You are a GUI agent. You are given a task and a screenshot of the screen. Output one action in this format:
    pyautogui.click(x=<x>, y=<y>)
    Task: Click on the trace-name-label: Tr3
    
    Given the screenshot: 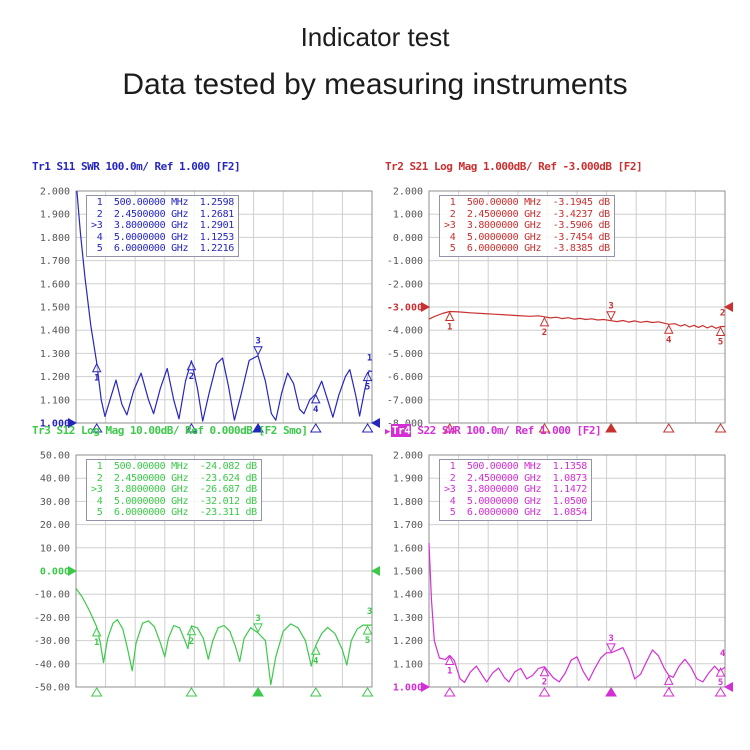 What is the action you would take?
    pyautogui.click(x=41, y=430)
    